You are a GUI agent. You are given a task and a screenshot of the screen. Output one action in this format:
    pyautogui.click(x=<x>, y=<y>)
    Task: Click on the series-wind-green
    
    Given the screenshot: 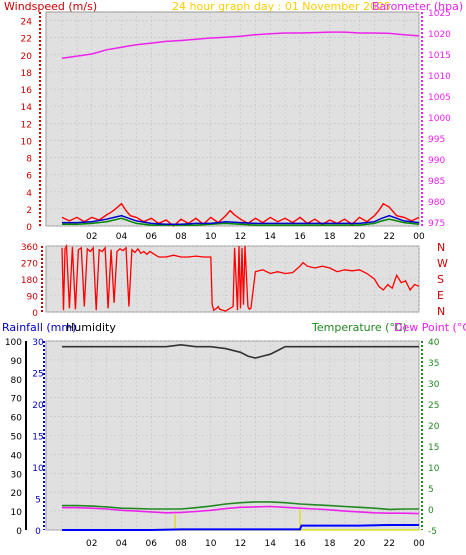 What is the action you would take?
    pyautogui.click(x=241, y=221)
    